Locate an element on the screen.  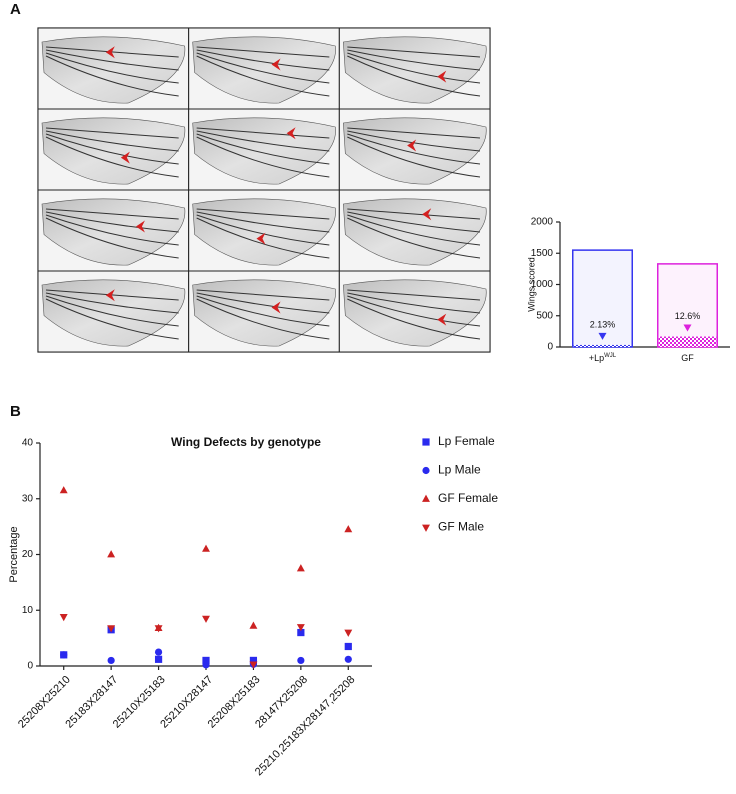
x-tick-label: GF is located at coordinates (687, 358).